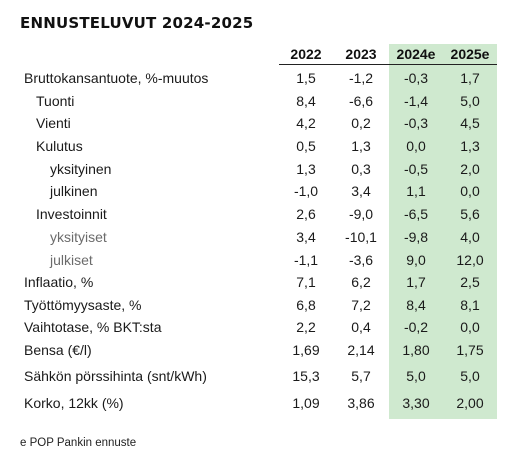  Describe the element at coordinates (416, 191) in the screenshot. I see `cell-2024e: 1,1` at that location.